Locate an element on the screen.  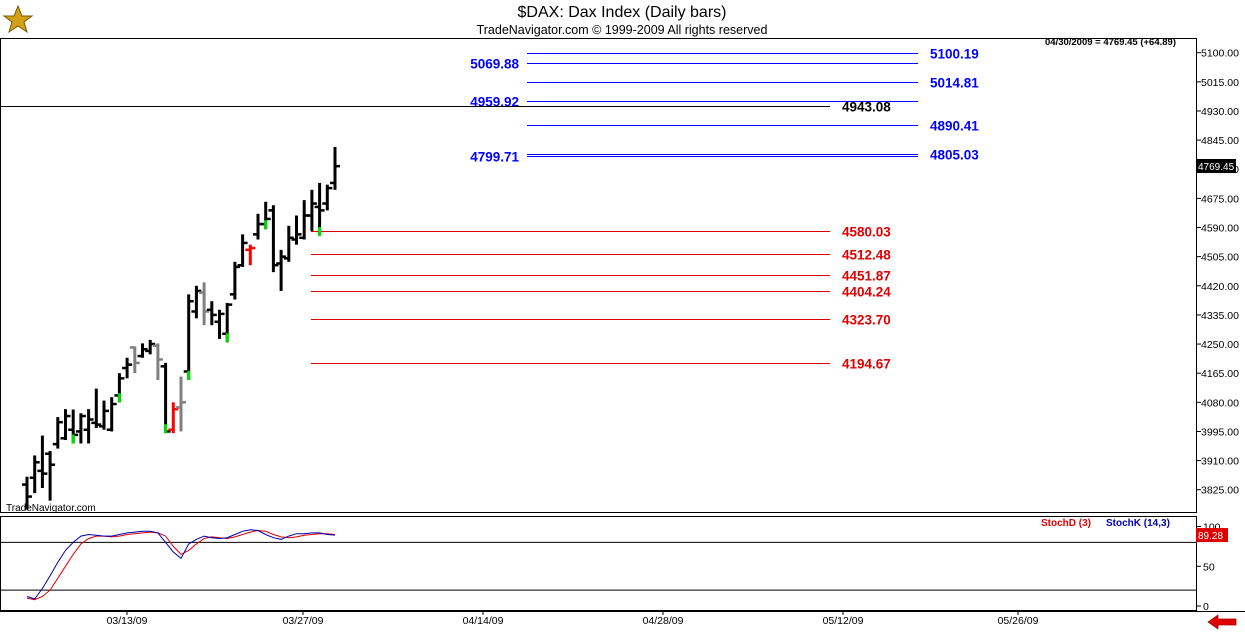
y-tick-label: 3825.00 is located at coordinates (1220, 491).